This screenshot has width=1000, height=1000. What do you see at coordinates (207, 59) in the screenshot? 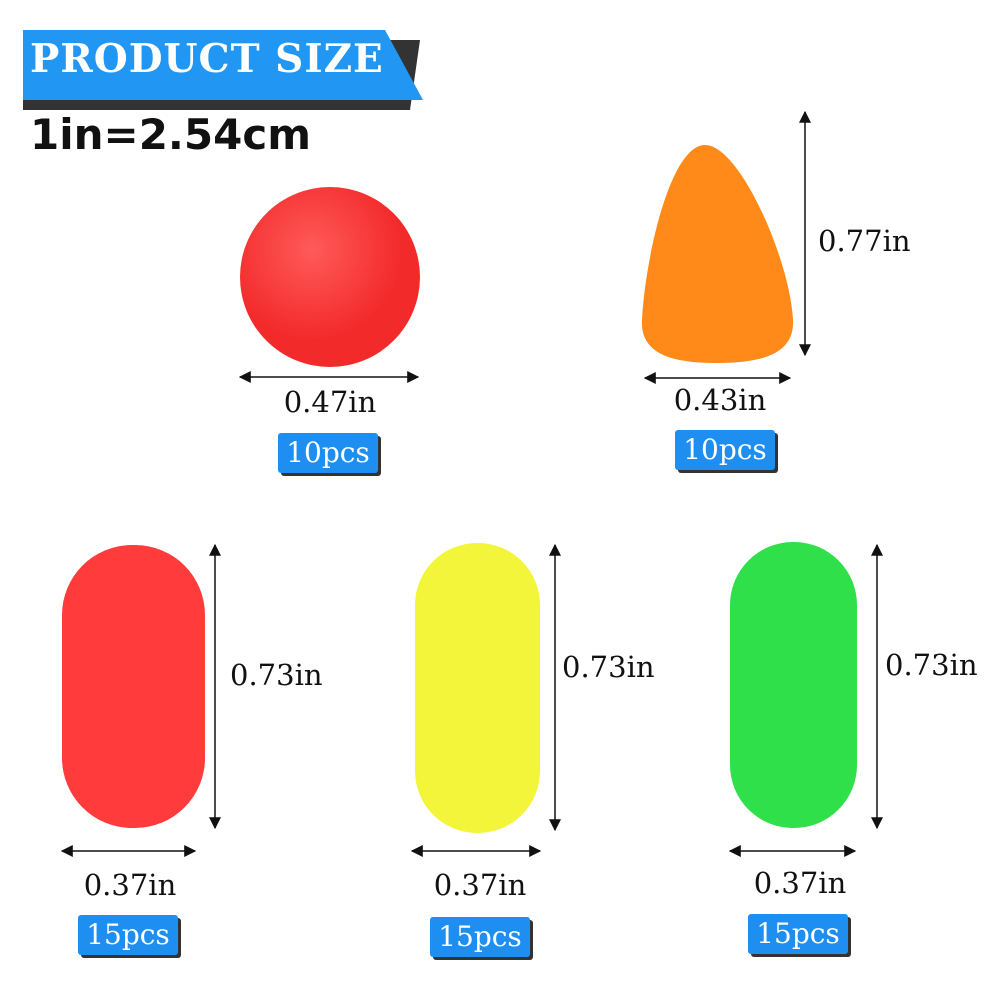
I see `banner-title: PRODUCT SIZE` at bounding box center [207, 59].